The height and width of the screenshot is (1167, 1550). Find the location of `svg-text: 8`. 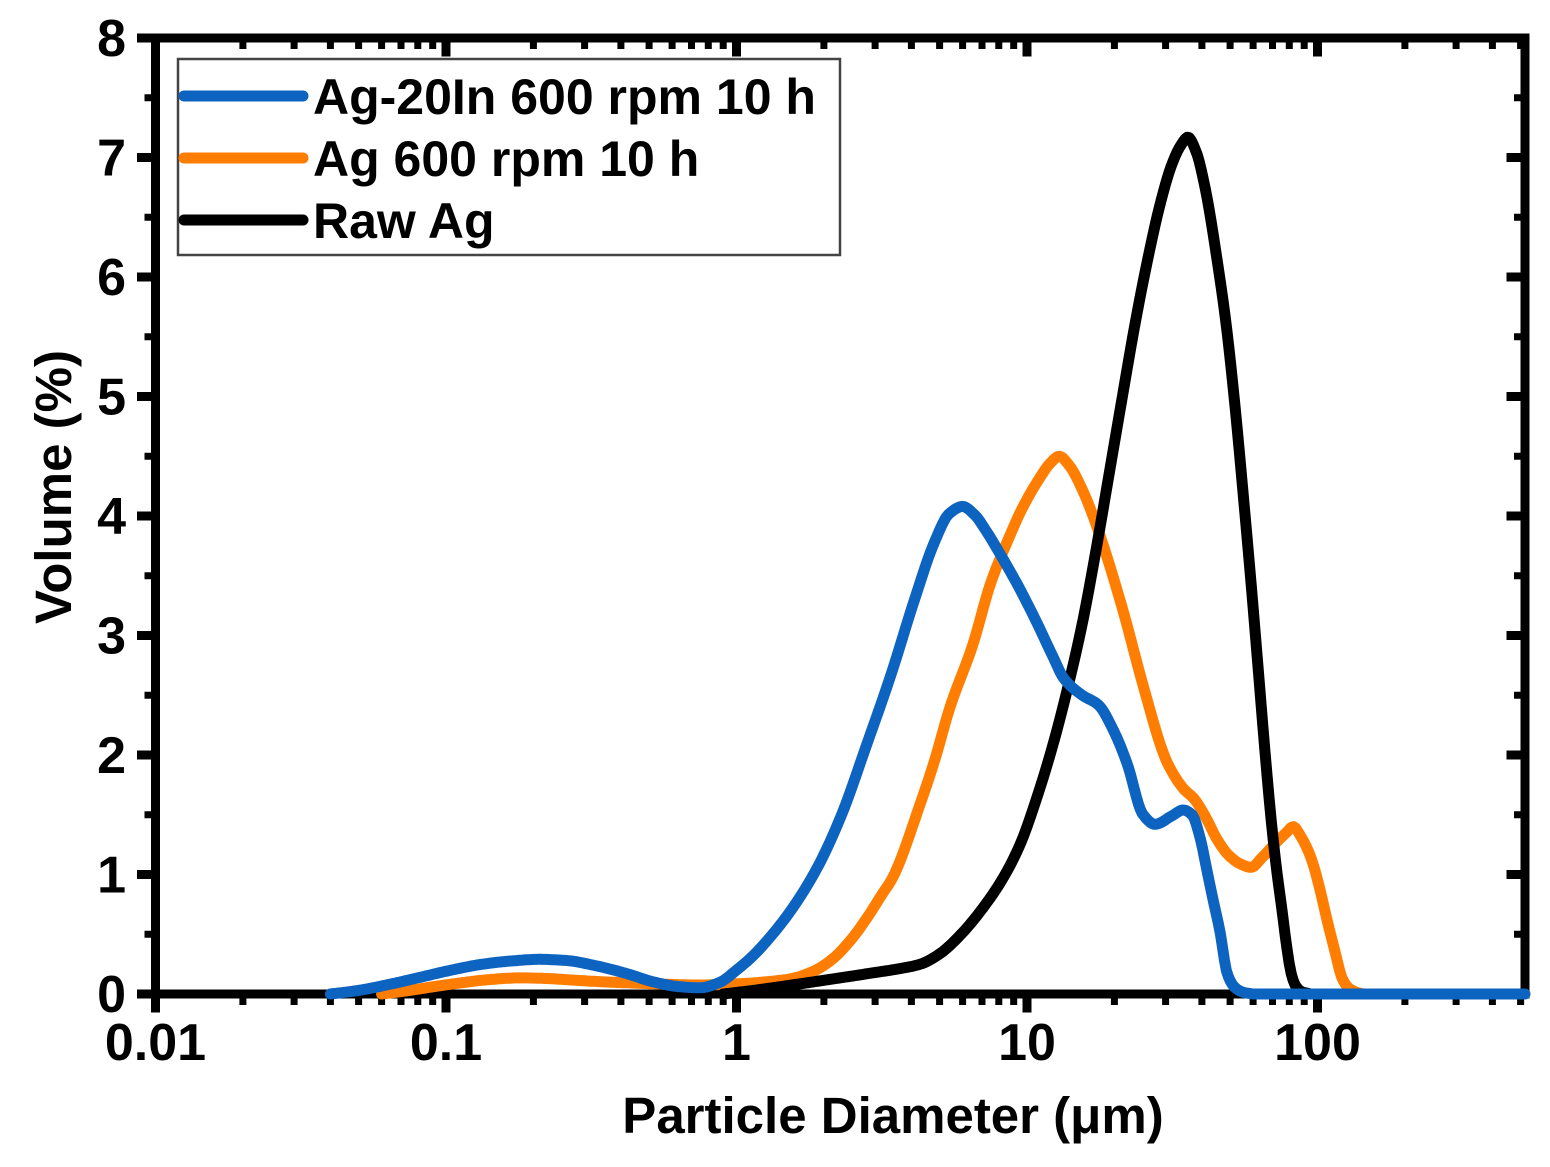

svg-text: 8 is located at coordinates (111, 39).